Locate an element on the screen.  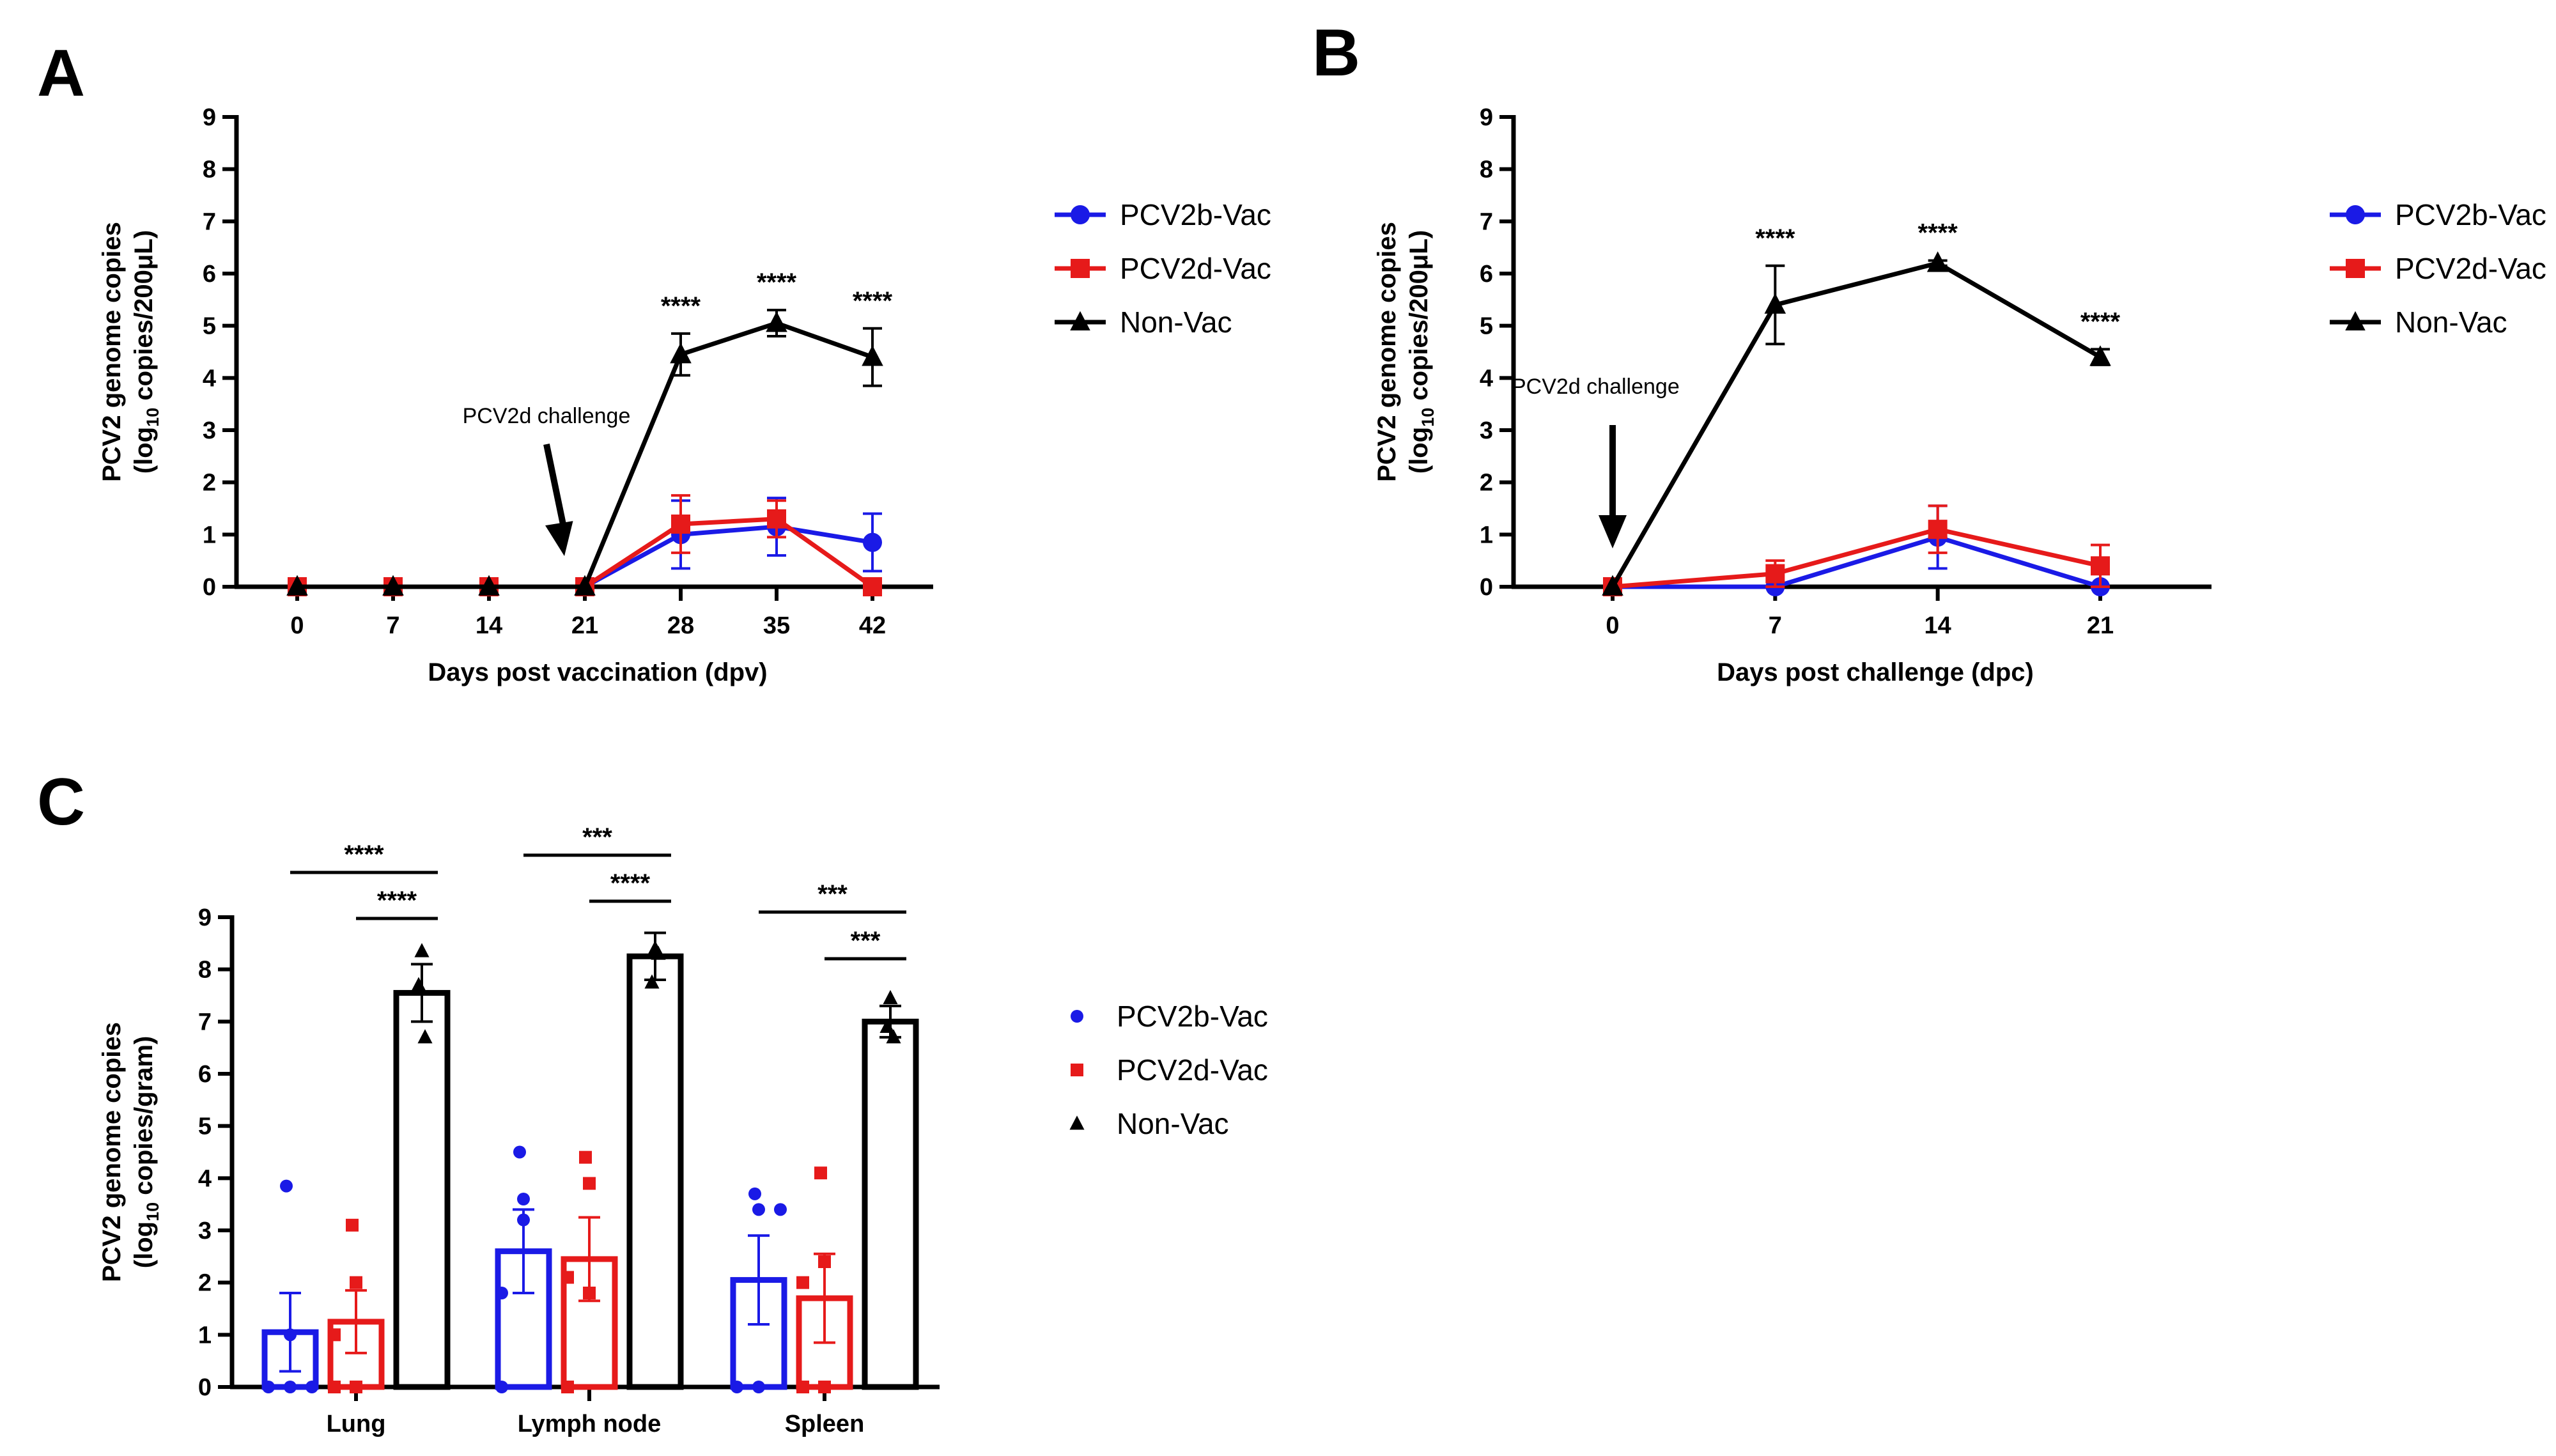
annotation-text: PCV2d challenge is located at coordinates (547, 416).